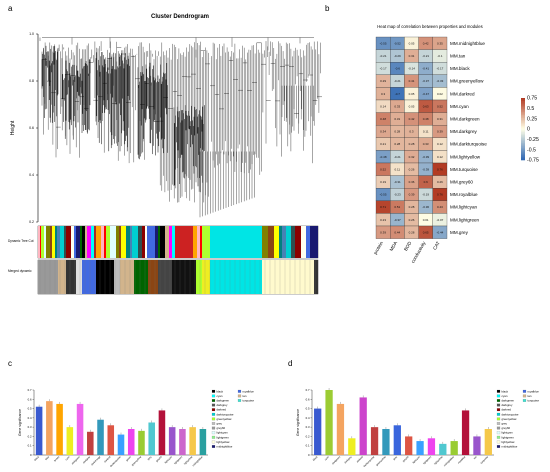 The height and width of the screenshot is (472, 550). I want to click on bar-legend-label: darkgrey, so click(507, 405).